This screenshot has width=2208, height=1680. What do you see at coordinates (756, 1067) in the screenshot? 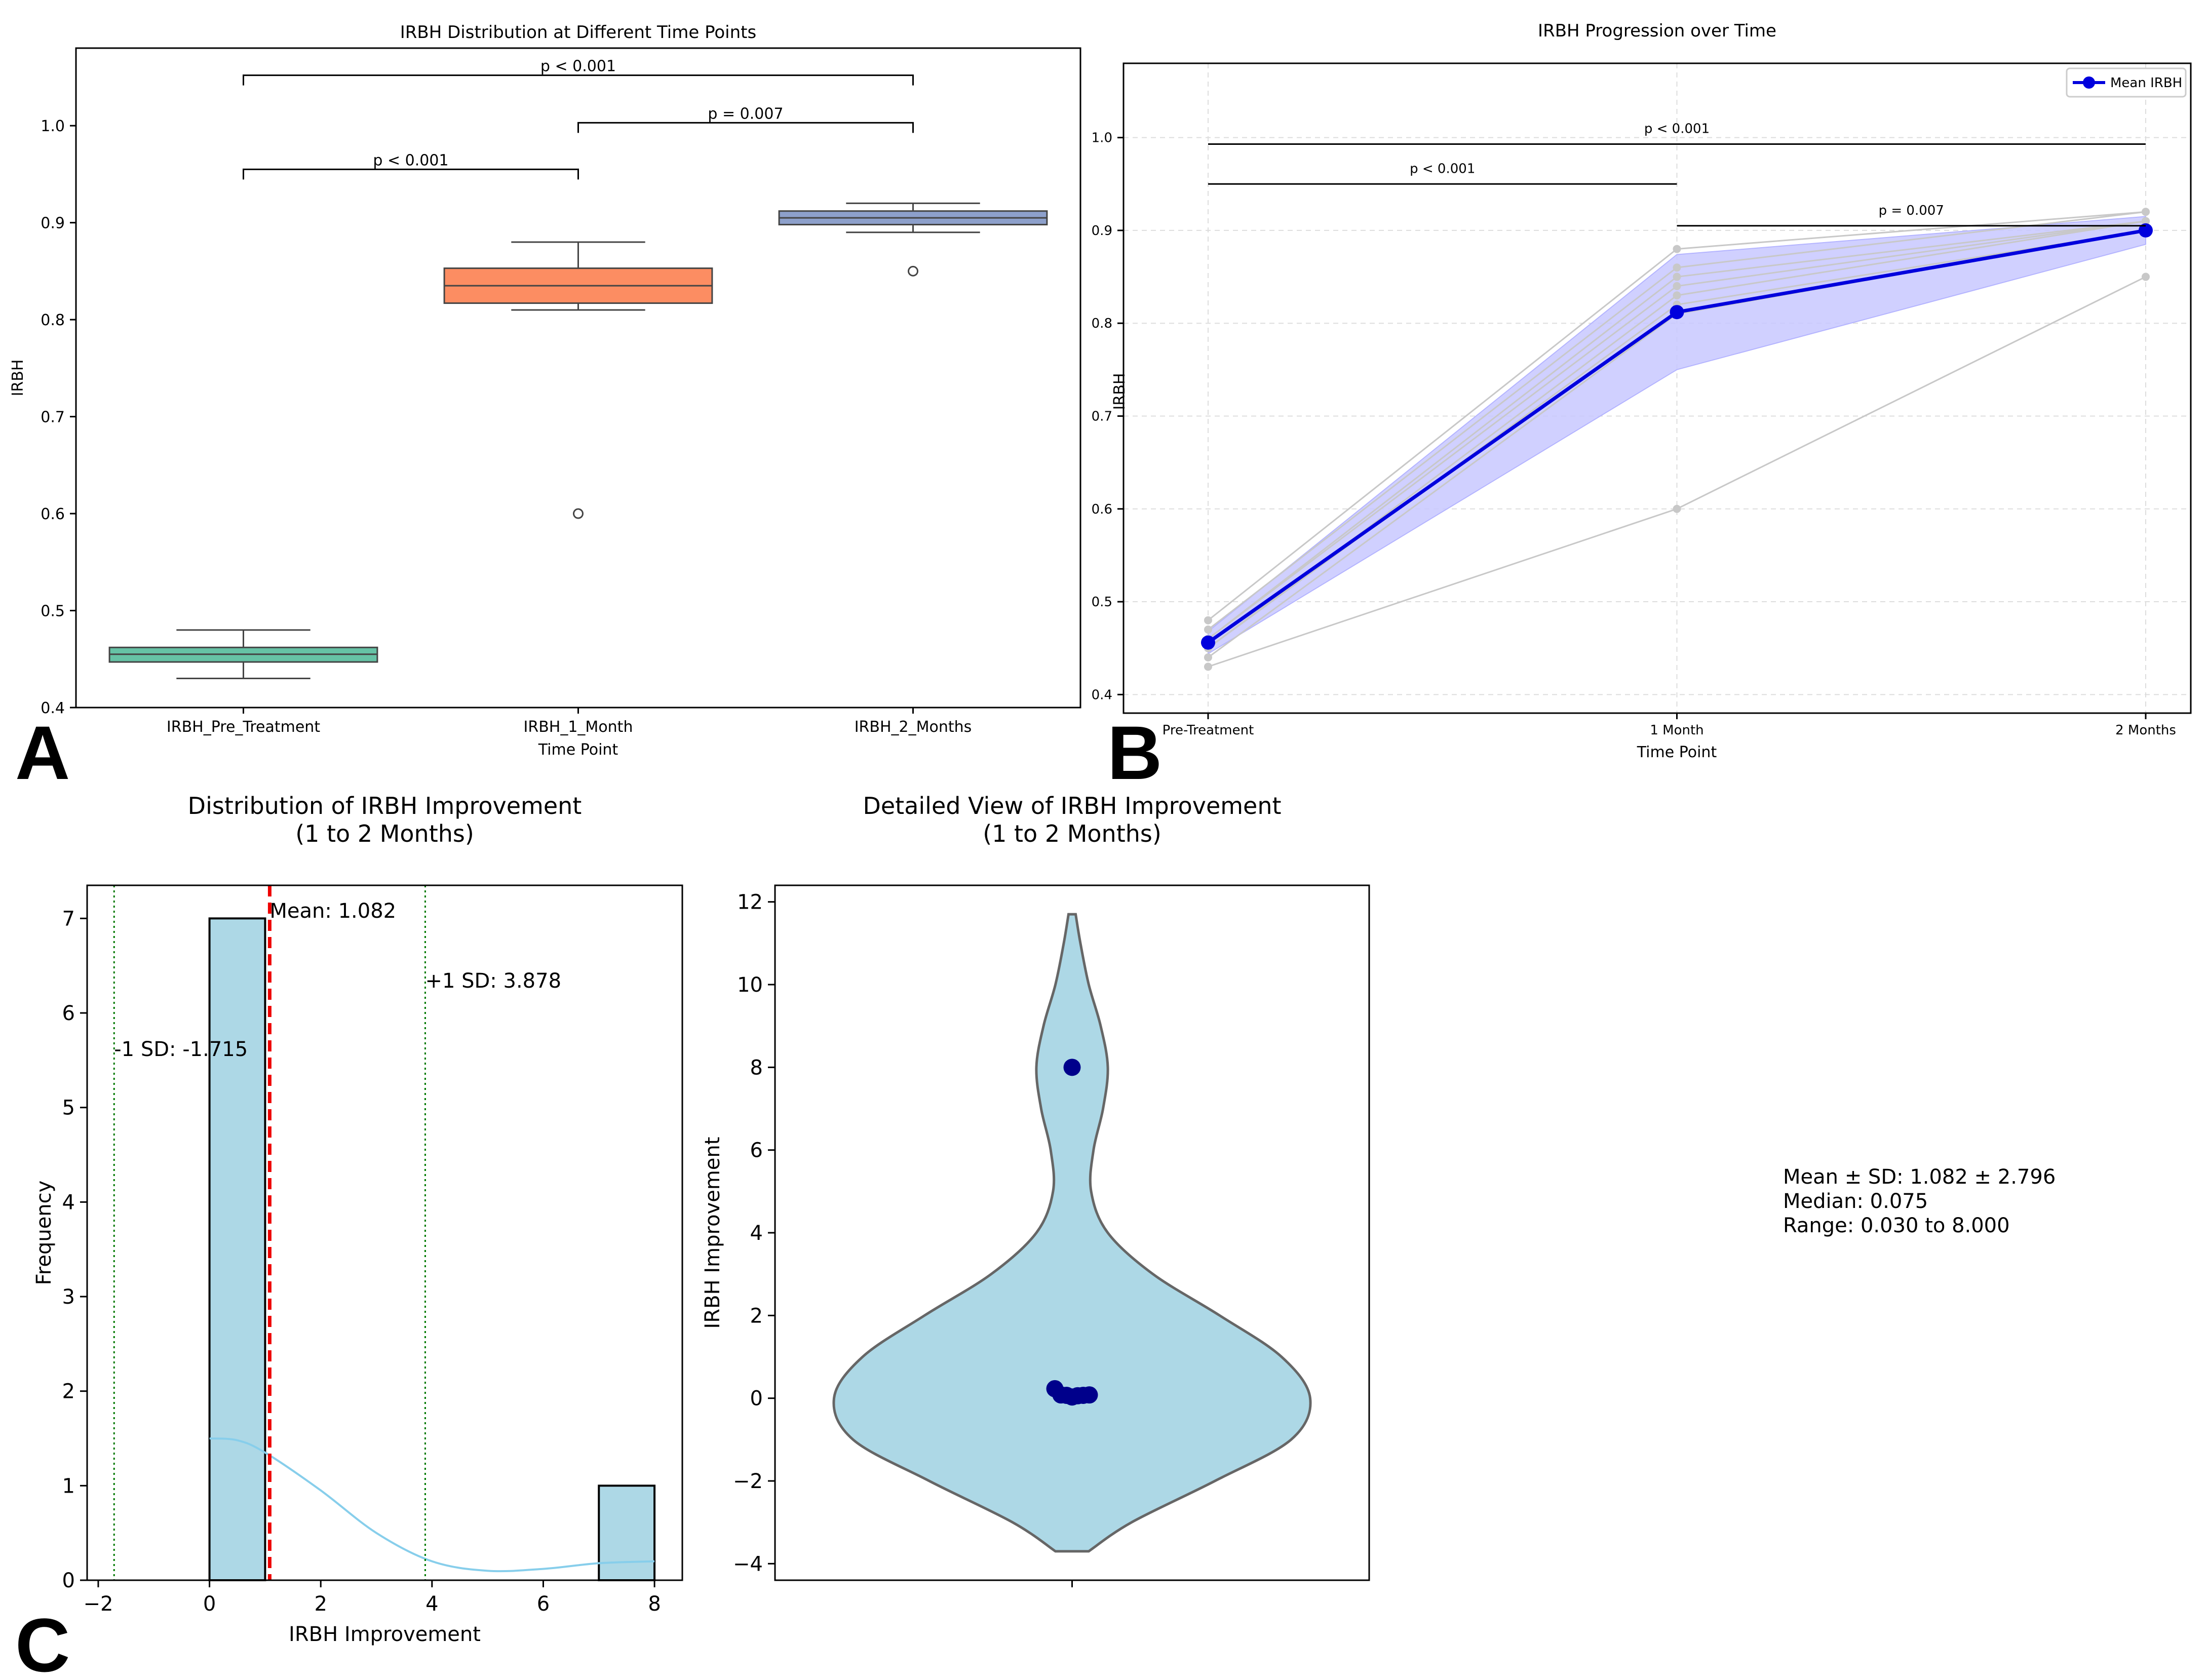
I see `panel-c2-ytick-label: 8` at bounding box center [756, 1067].